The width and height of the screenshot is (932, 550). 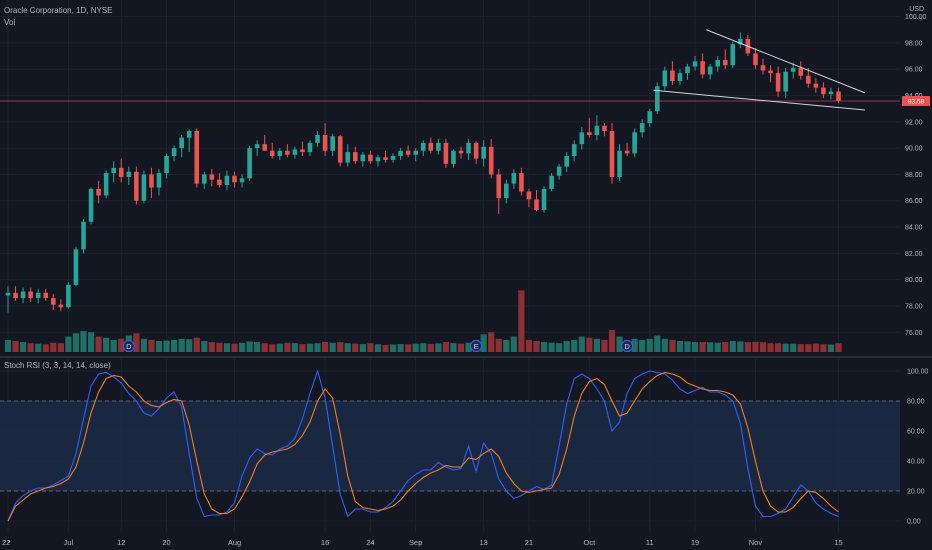 What do you see at coordinates (6, 542) in the screenshot?
I see `time-tick-label: 22` at bounding box center [6, 542].